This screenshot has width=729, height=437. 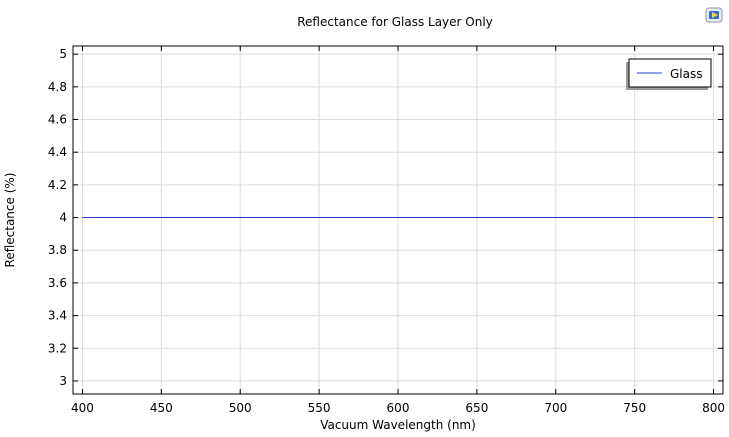 What do you see at coordinates (57, 348) in the screenshot?
I see `y-tick-label: 3.2` at bounding box center [57, 348].